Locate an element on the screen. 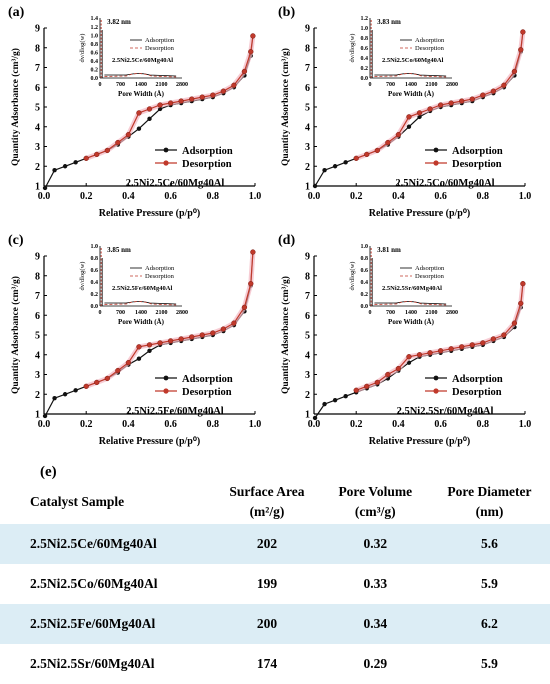 This screenshot has width=550, height=684. col-header-surface-area-unit: (m²/g) is located at coordinates (267, 511).